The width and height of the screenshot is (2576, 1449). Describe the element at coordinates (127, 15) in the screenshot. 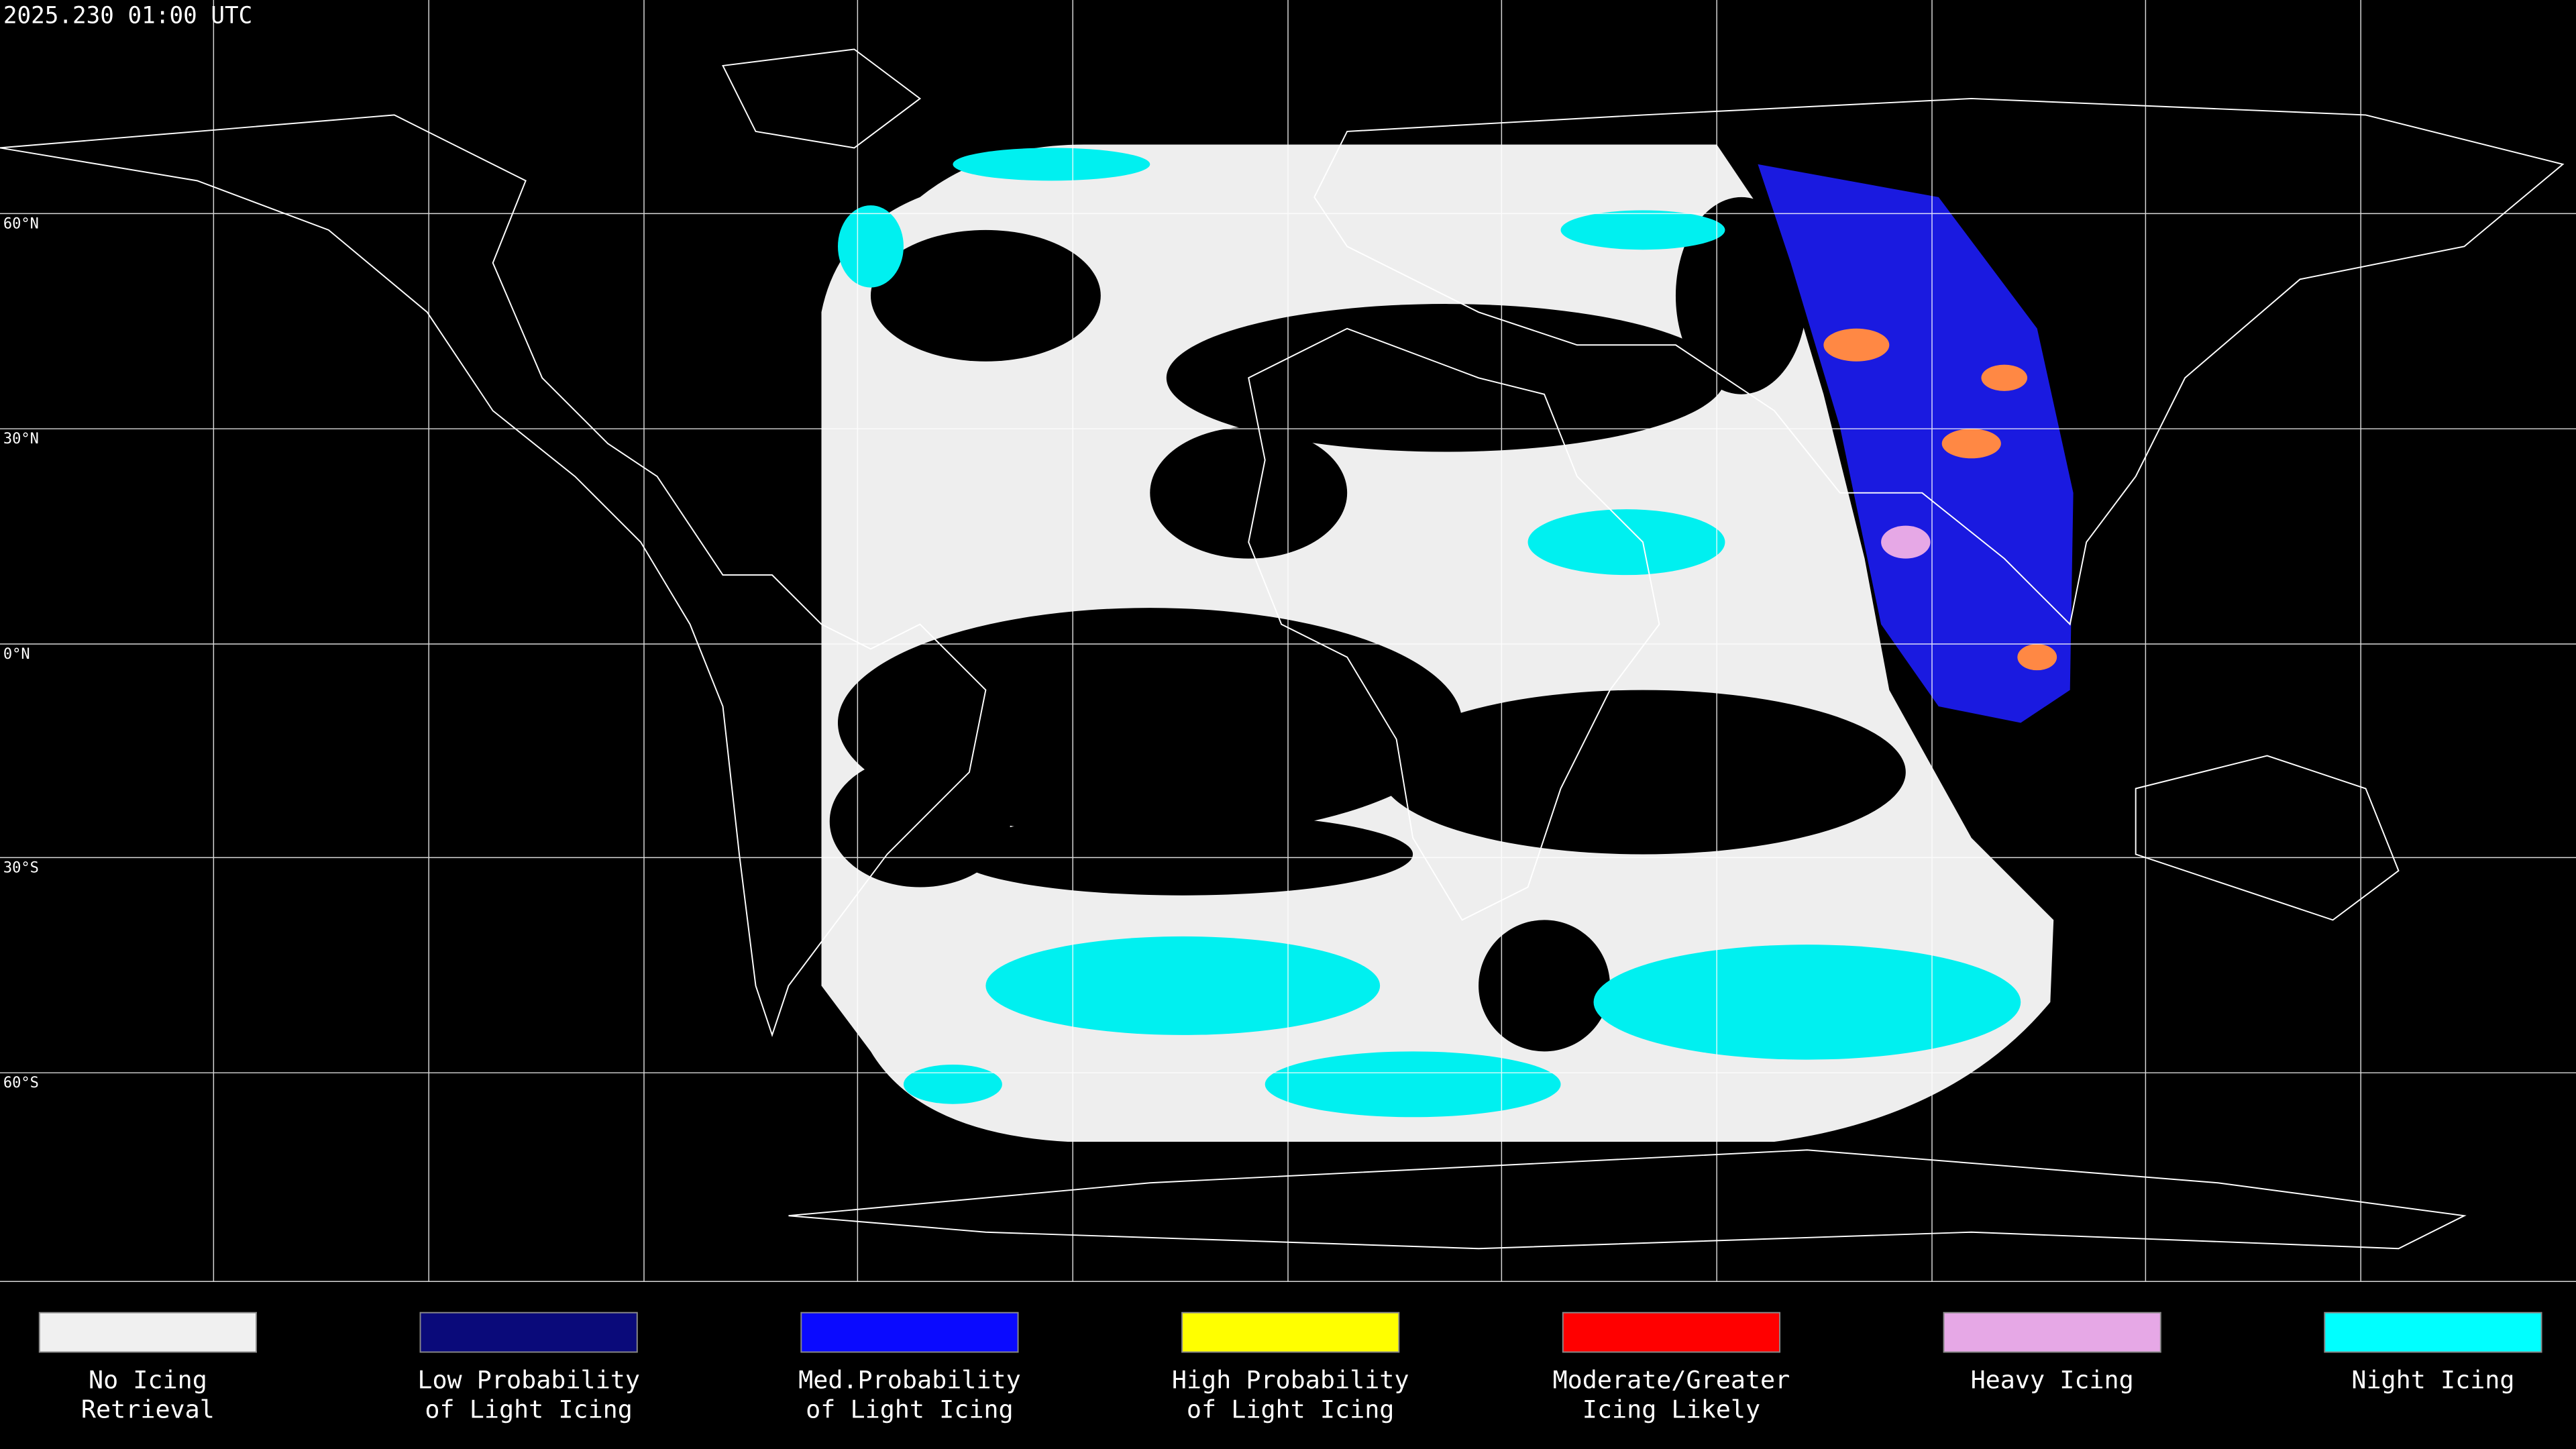

I see `timestamp: 2025.230 01:00 UTC` at that location.